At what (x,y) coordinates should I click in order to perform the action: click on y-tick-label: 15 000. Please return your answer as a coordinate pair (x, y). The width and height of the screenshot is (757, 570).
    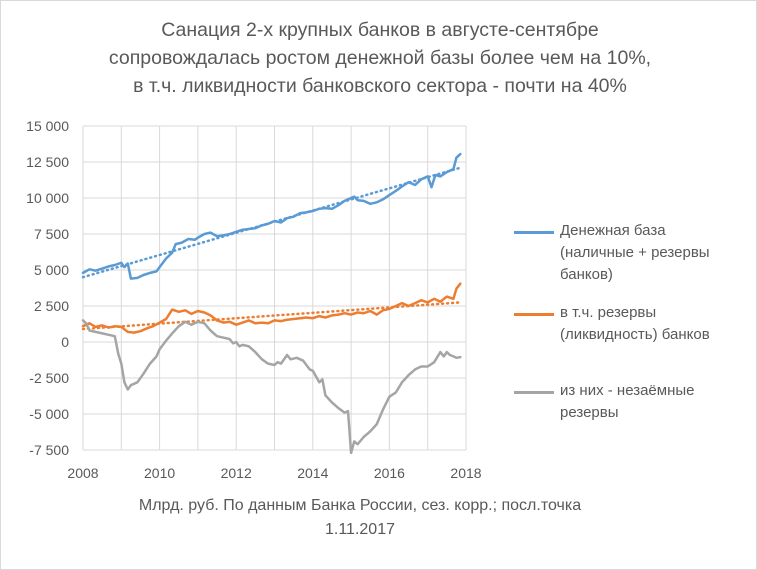
    Looking at the image, I should click on (47, 126).